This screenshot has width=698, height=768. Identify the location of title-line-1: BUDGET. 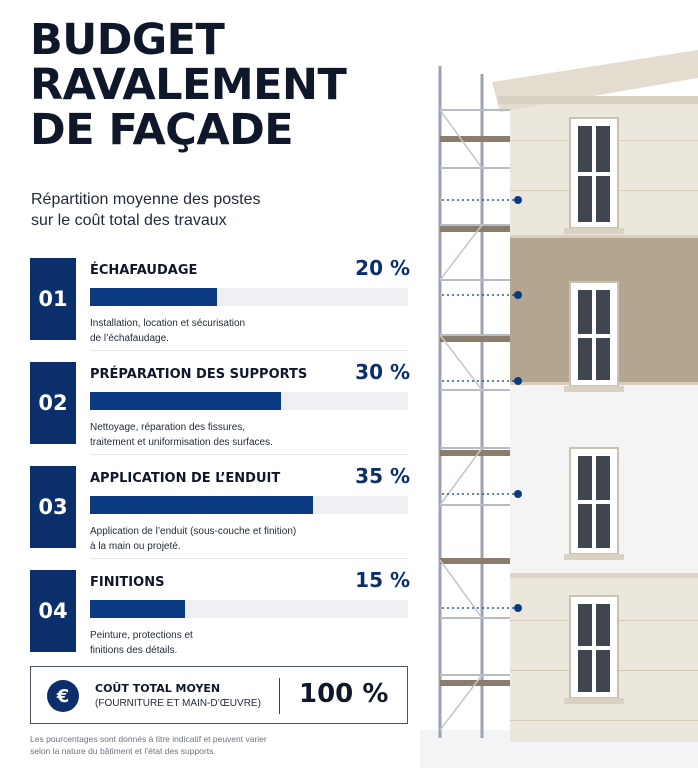
(127, 40).